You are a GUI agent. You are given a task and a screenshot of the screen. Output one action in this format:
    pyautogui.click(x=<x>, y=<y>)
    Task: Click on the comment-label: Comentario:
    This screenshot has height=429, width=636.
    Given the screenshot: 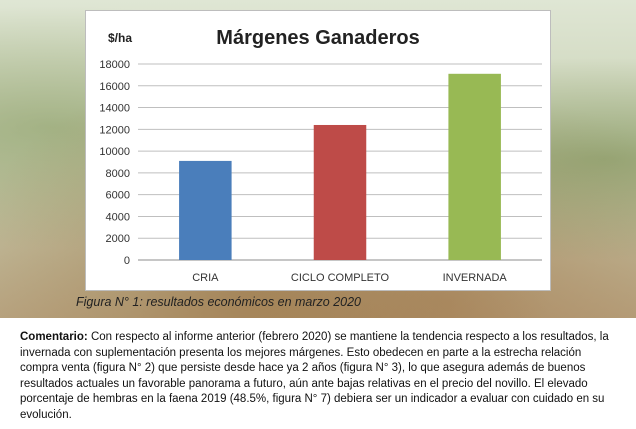 What is the action you would take?
    pyautogui.click(x=54, y=337)
    